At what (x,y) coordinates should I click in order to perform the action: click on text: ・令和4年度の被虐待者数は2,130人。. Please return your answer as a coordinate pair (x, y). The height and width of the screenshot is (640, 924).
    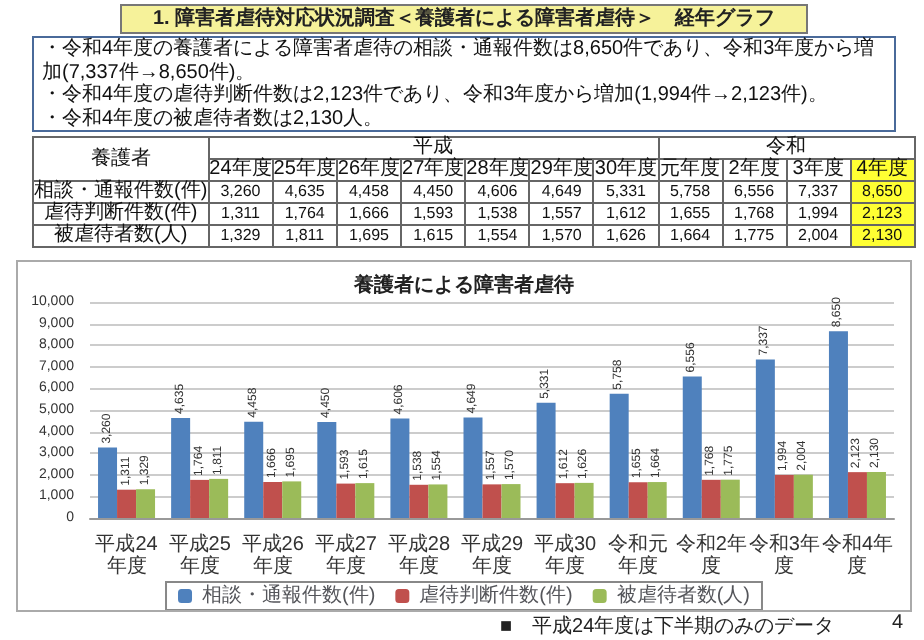
    Looking at the image, I should click on (214, 118).